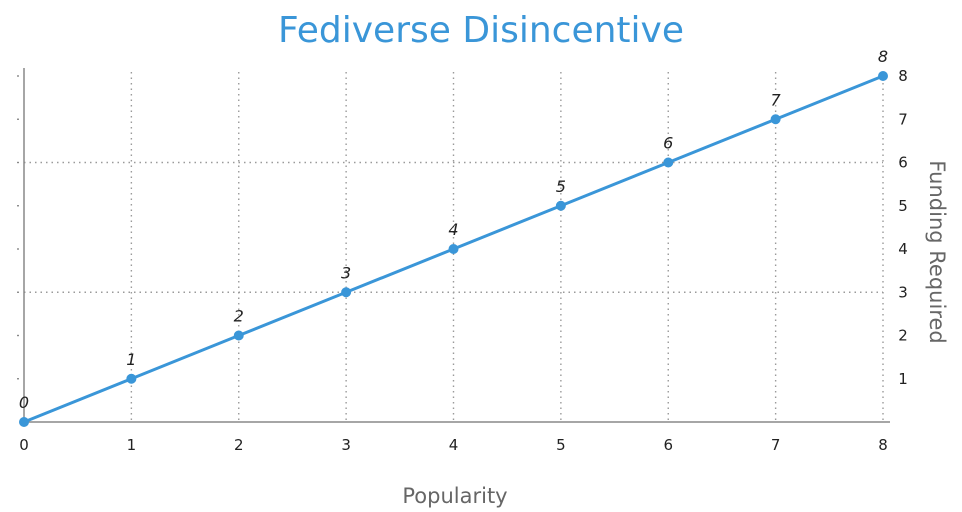  Describe the element at coordinates (346, 445) in the screenshot. I see `x-tick-label: 3` at that location.